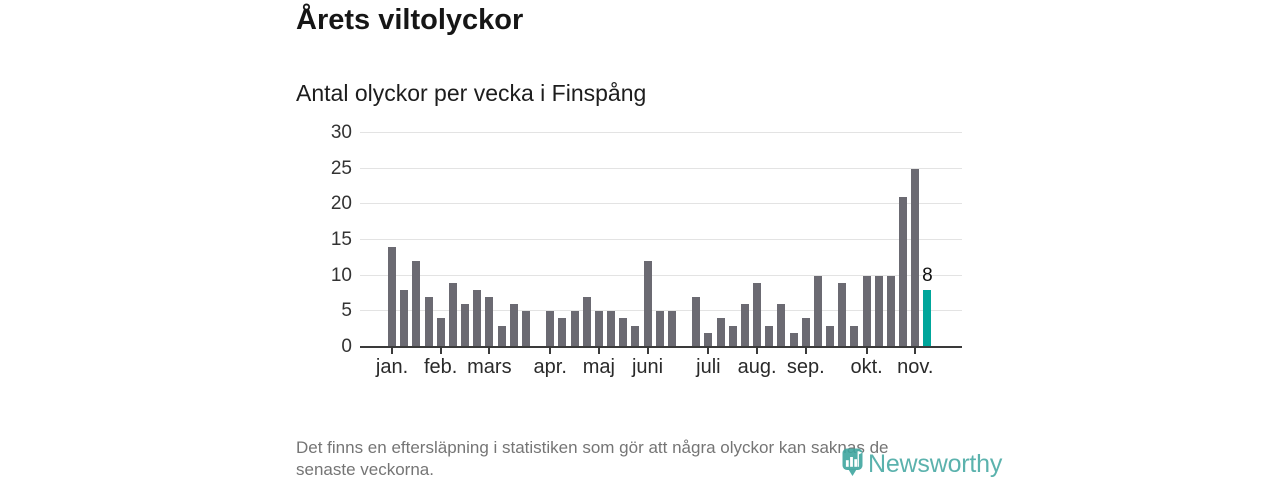  What do you see at coordinates (341, 275) in the screenshot?
I see `y-tick-label: 10` at bounding box center [341, 275].